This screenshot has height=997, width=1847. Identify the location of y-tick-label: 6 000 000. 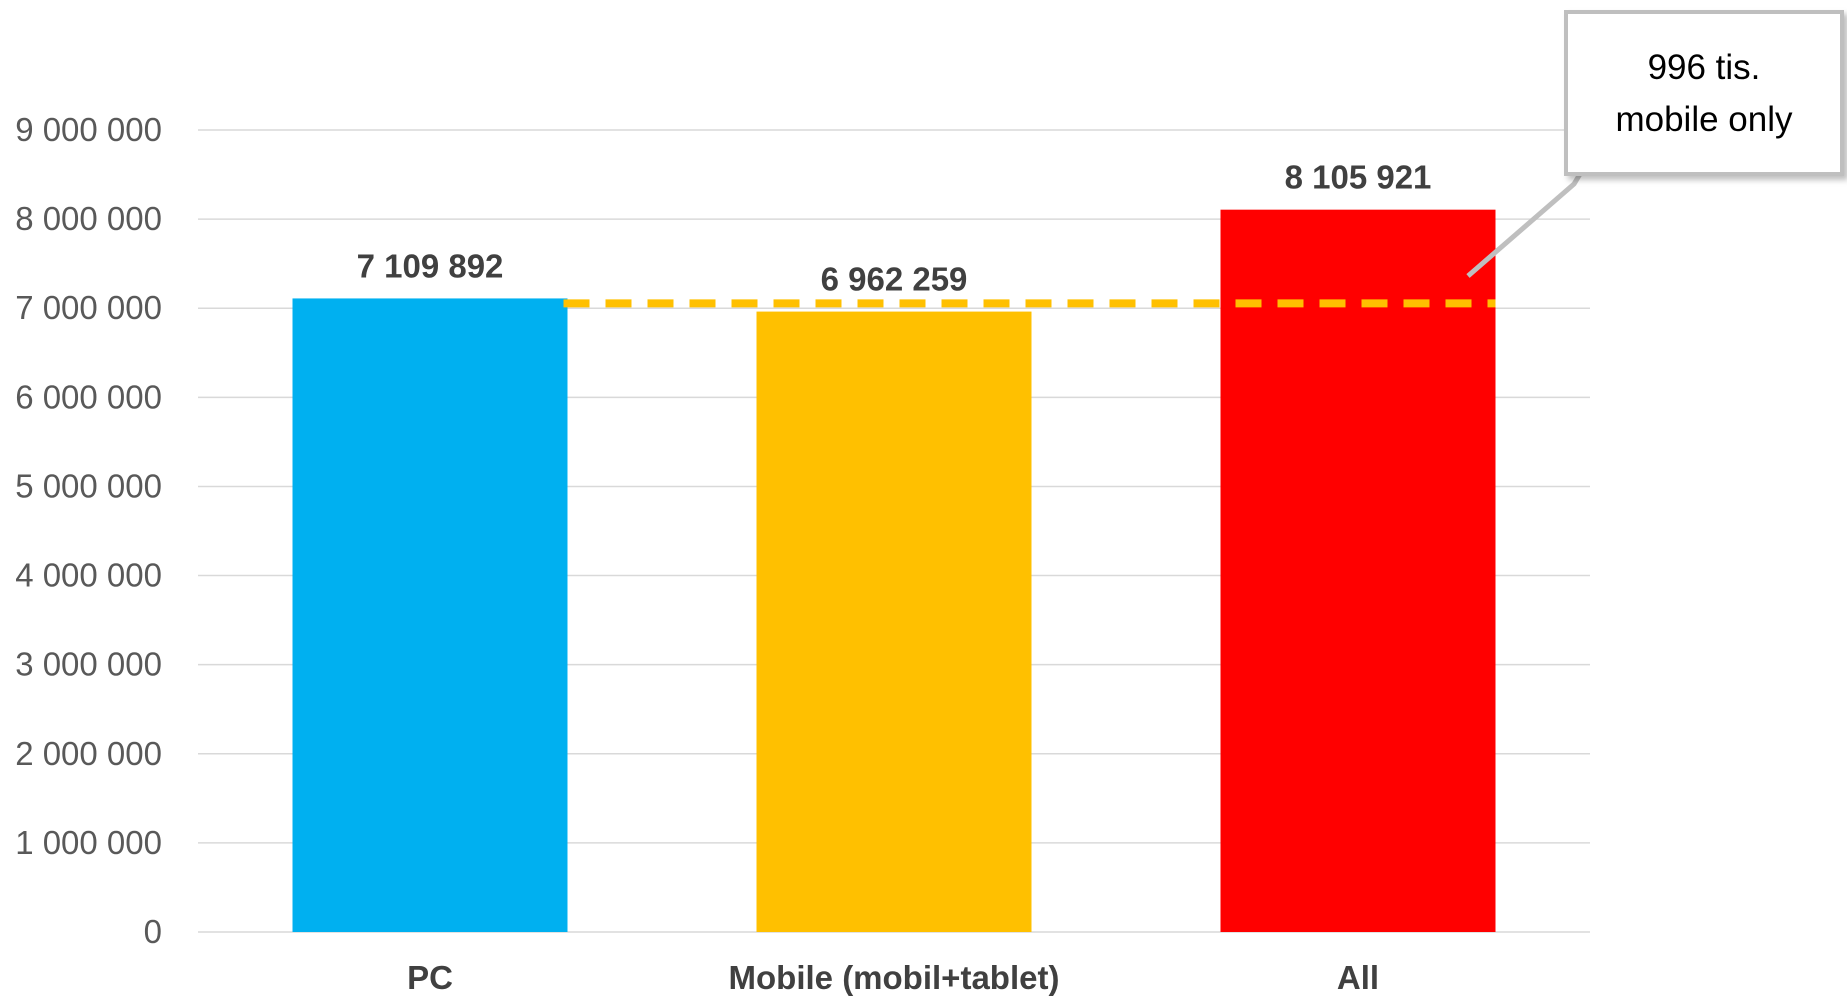
(88, 396).